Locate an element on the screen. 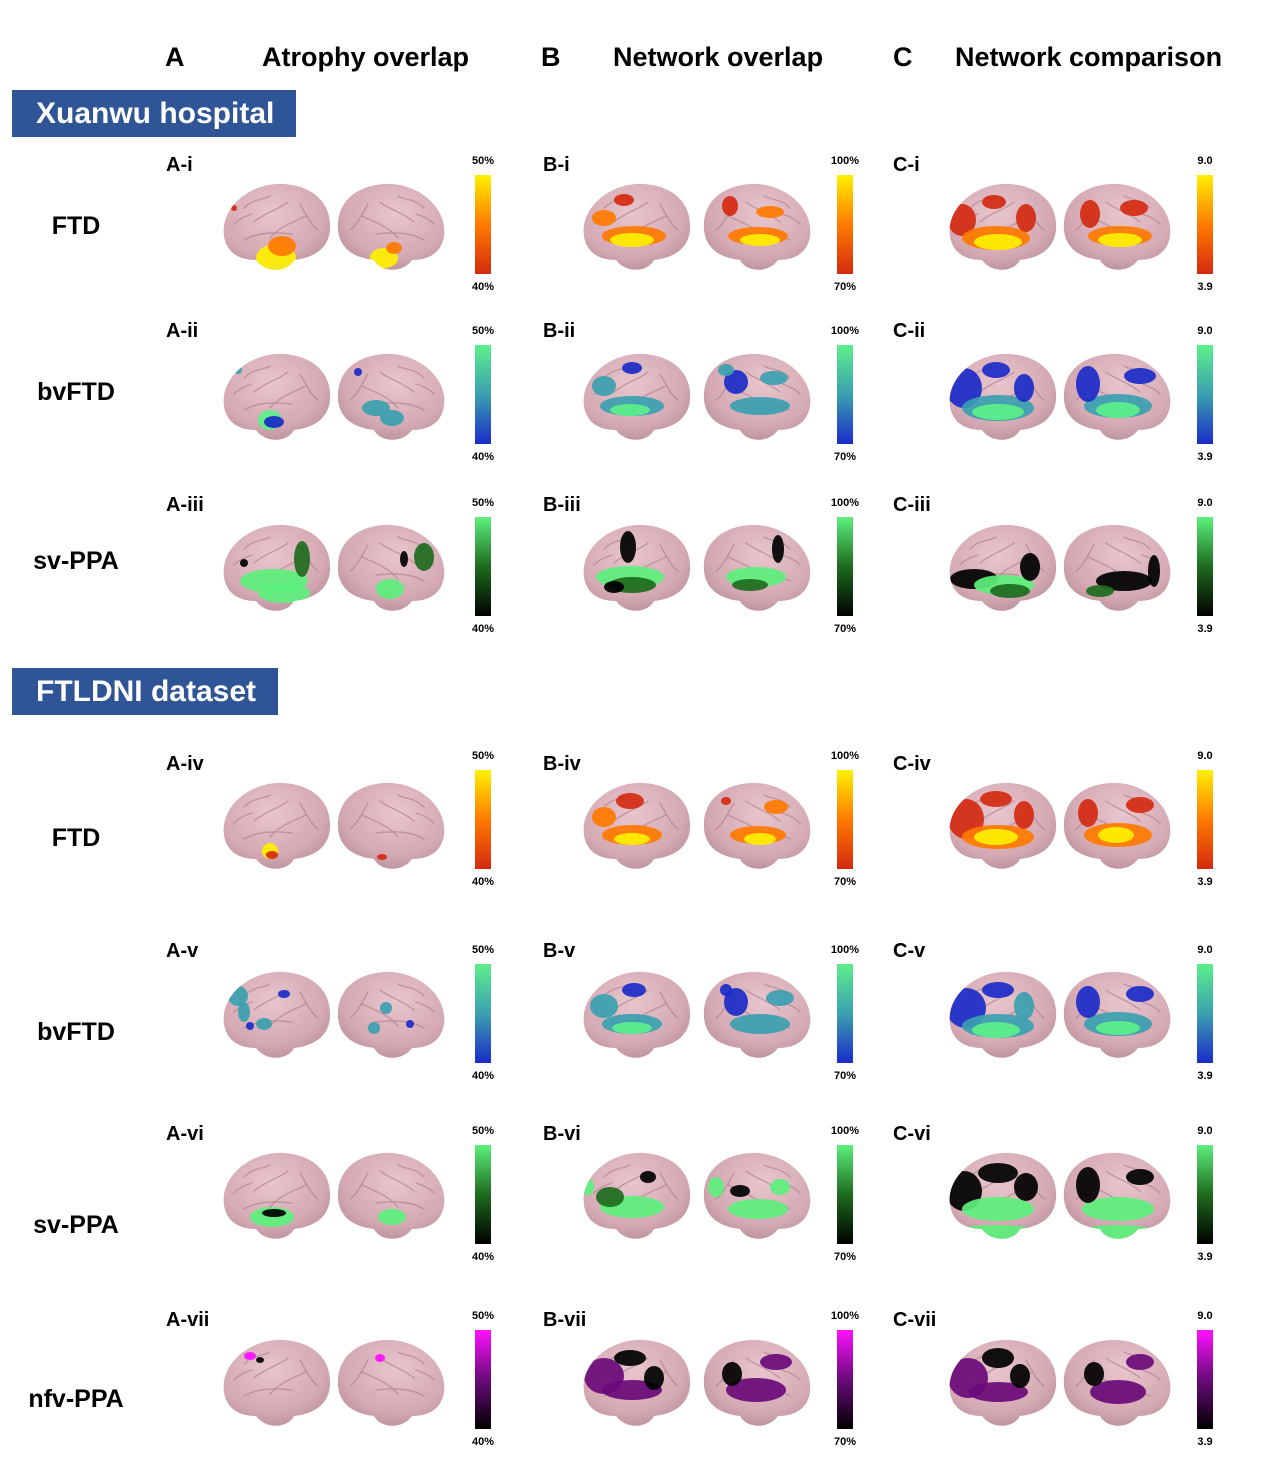 The height and width of the screenshot is (1483, 1280). panel-label: A-vii is located at coordinates (188, 1320).